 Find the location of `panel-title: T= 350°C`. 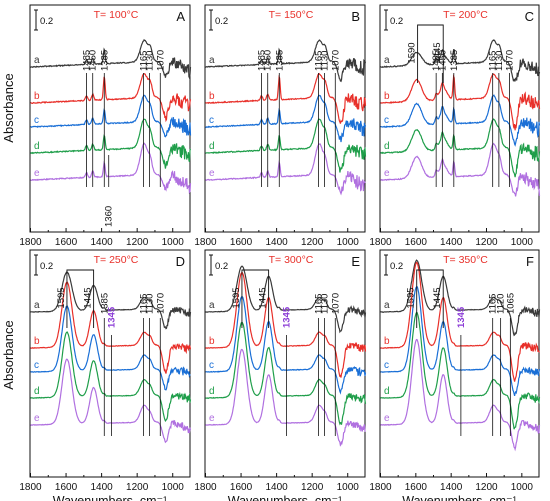

panel-title: T= 350°C is located at coordinates (465, 260).